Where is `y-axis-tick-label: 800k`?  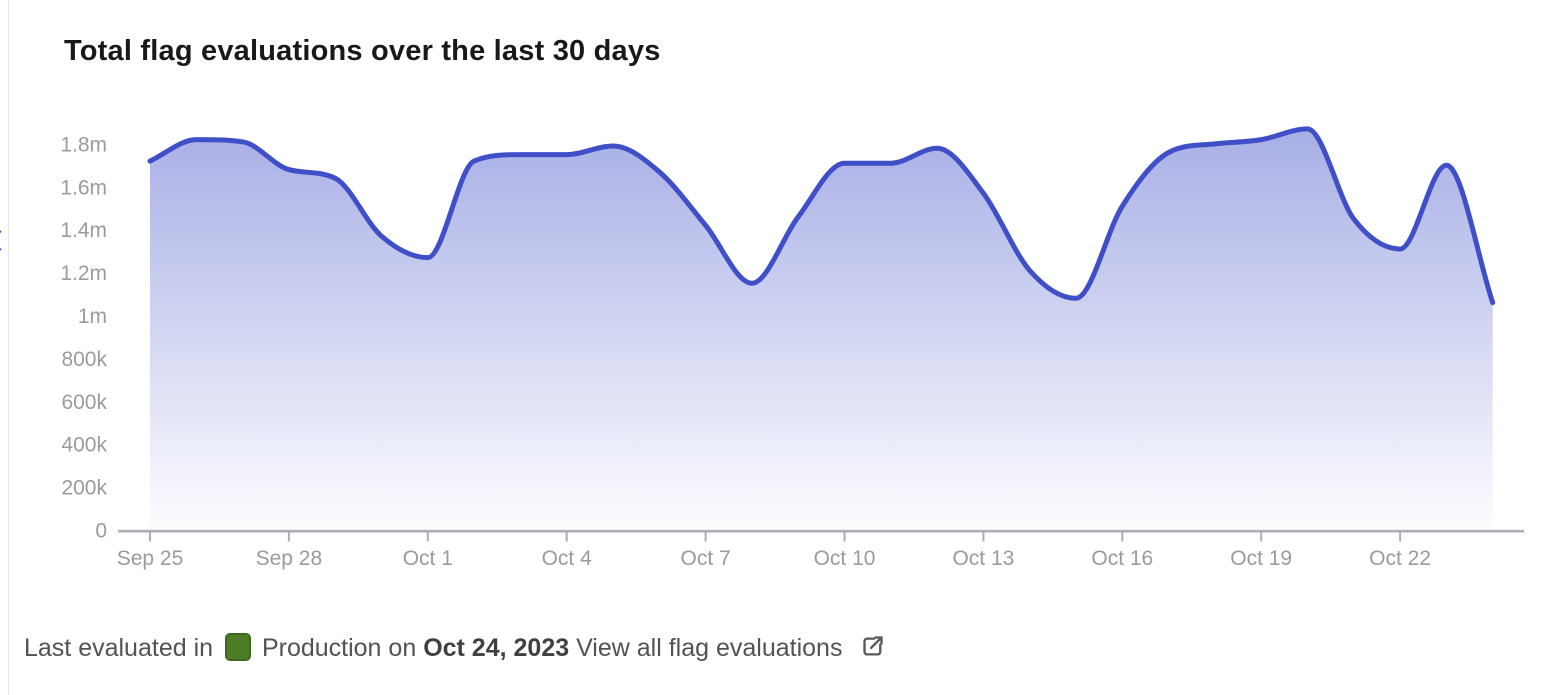 y-axis-tick-label: 800k is located at coordinates (84, 359).